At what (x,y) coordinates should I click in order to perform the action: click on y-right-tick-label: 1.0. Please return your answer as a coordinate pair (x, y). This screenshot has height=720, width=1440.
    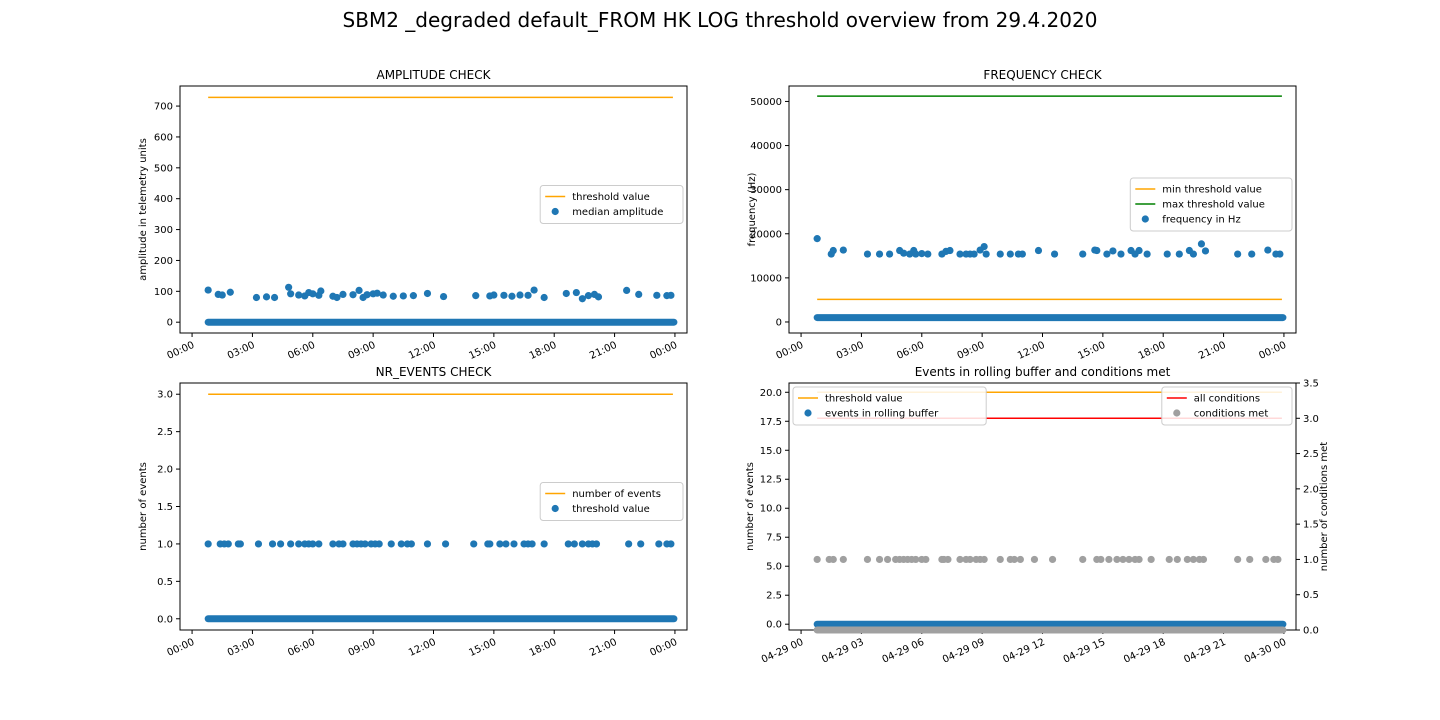
    Looking at the image, I should click on (1311, 560).